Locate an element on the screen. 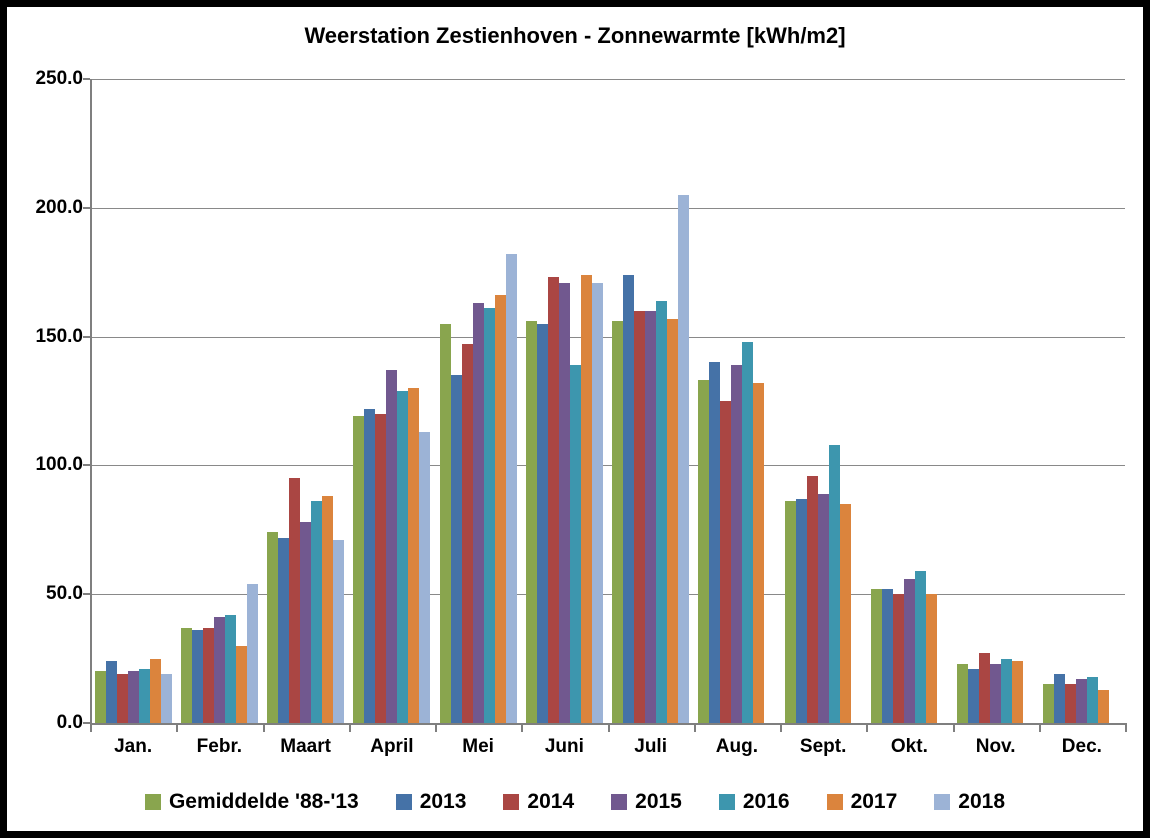 Image resolution: width=1150 pixels, height=838 pixels. x-tick-label: Sept. is located at coordinates (823, 746).